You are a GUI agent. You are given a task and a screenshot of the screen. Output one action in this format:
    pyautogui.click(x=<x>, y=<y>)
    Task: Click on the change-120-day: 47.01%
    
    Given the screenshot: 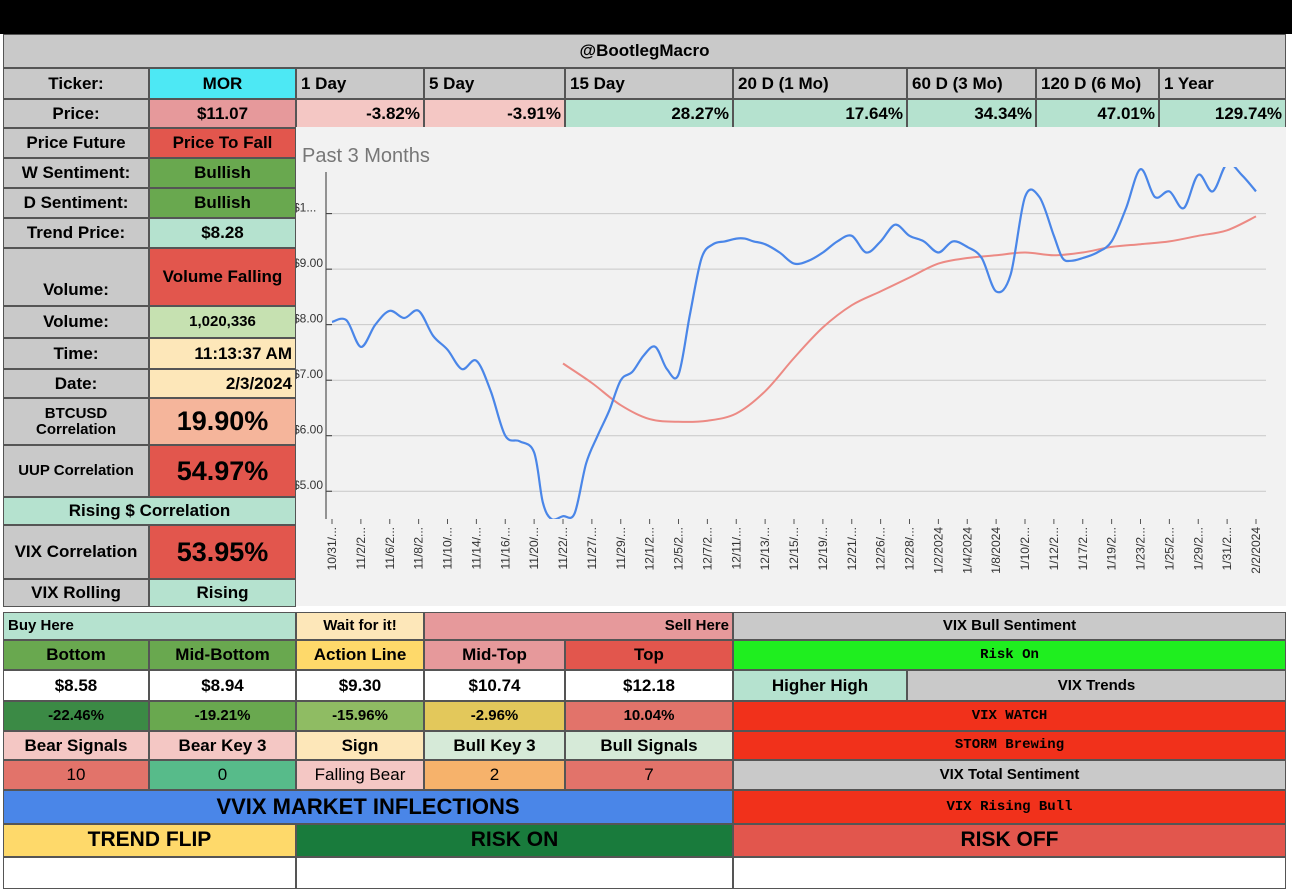 What is the action you would take?
    pyautogui.click(x=1097, y=113)
    